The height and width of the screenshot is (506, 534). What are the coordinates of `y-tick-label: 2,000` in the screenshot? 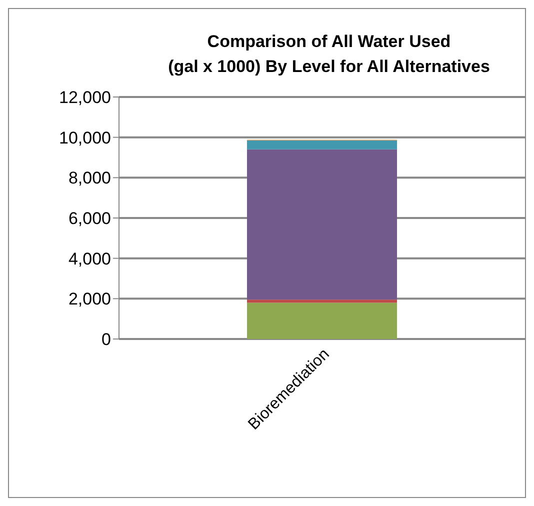 It's located at (89, 299).